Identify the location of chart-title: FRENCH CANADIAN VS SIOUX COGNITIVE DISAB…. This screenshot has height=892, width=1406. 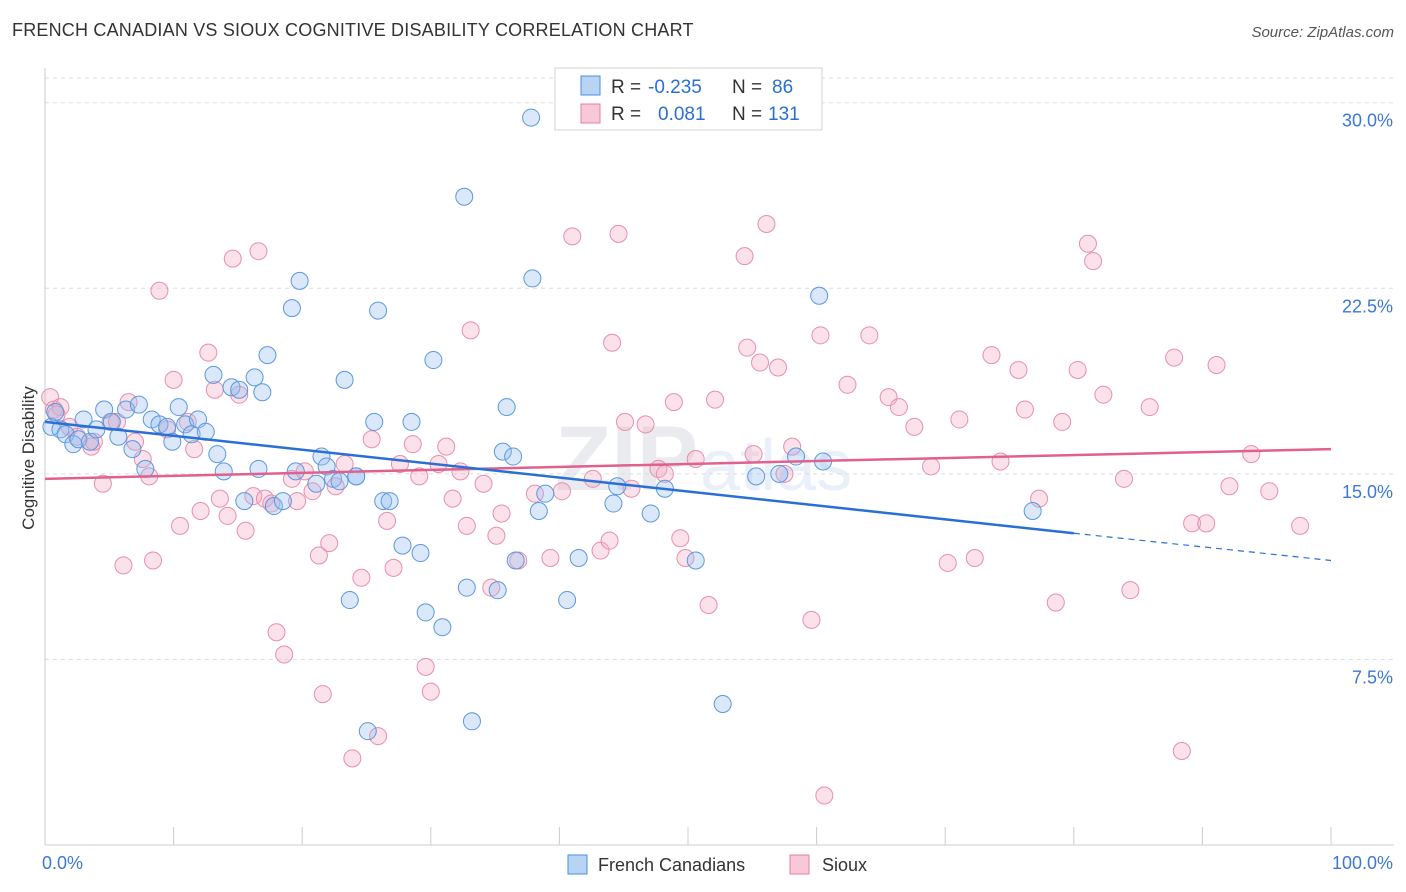
(353, 30).